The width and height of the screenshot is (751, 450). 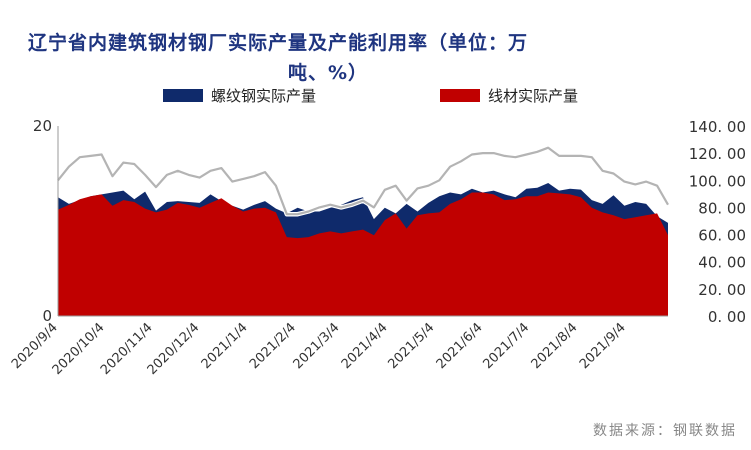 What do you see at coordinates (328, 73) in the screenshot?
I see `chart-title-line2: 吨、%）` at bounding box center [328, 73].